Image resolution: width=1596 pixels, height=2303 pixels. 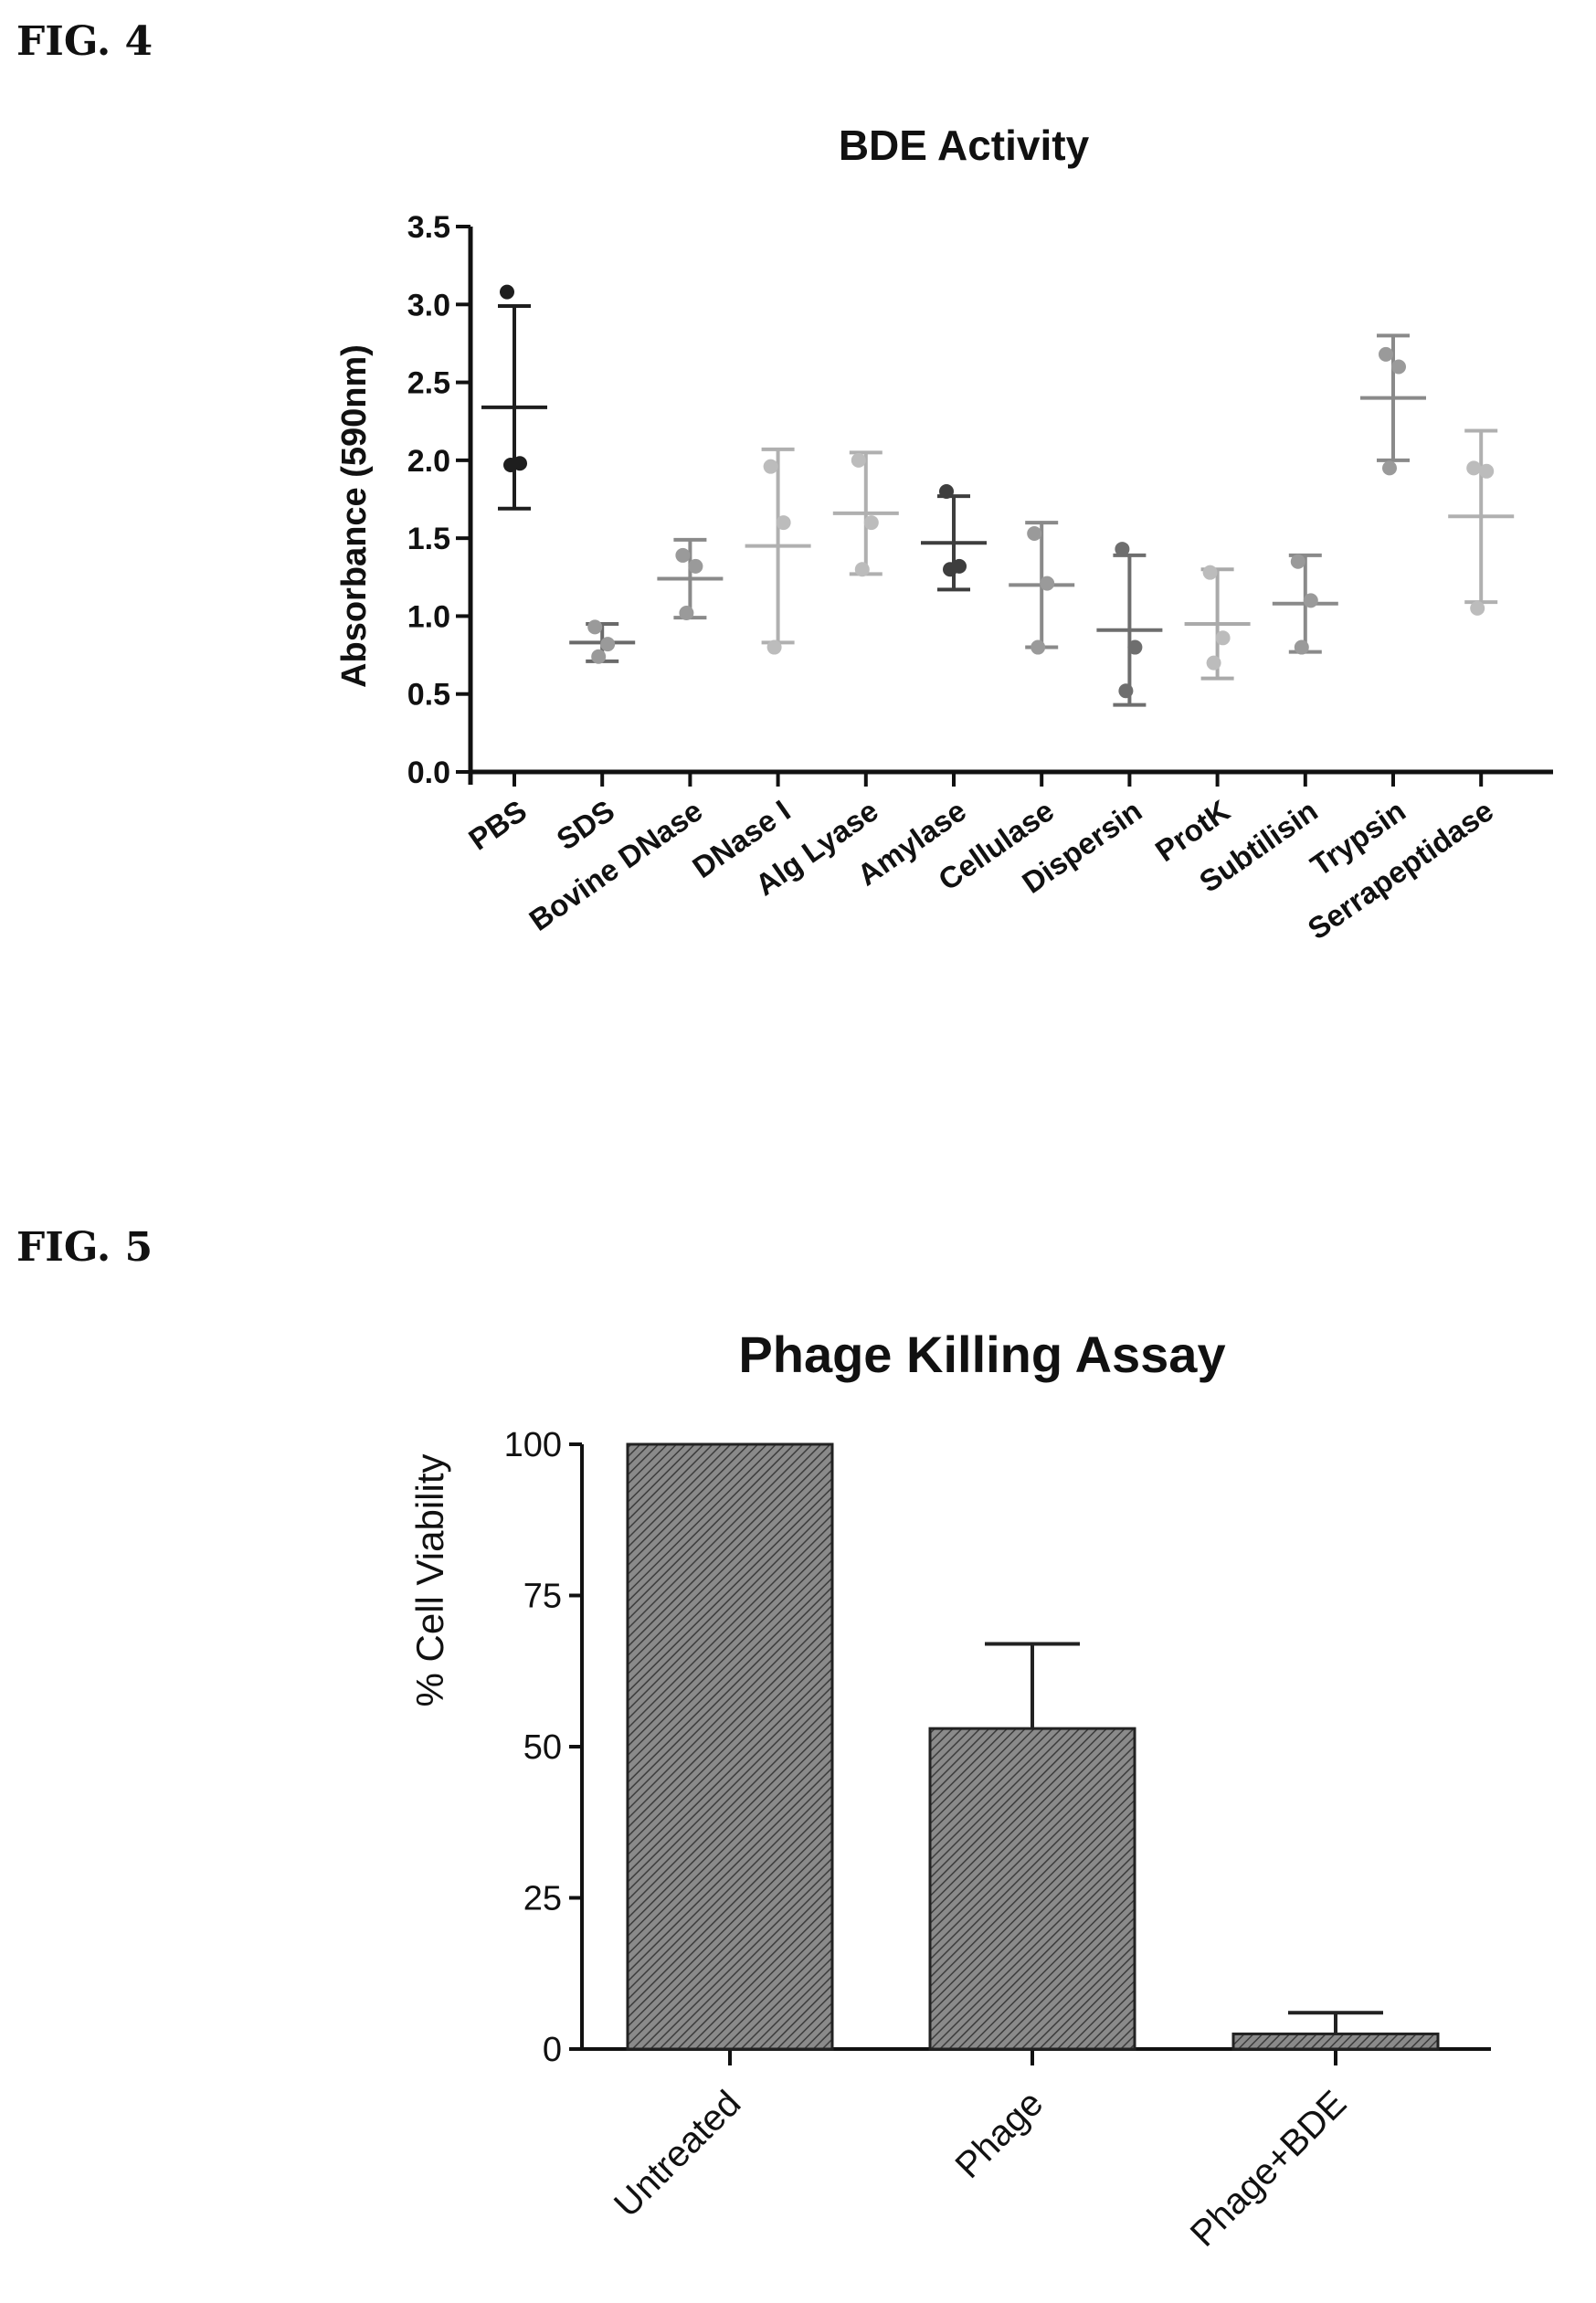 I want to click on fig5-label: FIG. 5, so click(x=84, y=1247).